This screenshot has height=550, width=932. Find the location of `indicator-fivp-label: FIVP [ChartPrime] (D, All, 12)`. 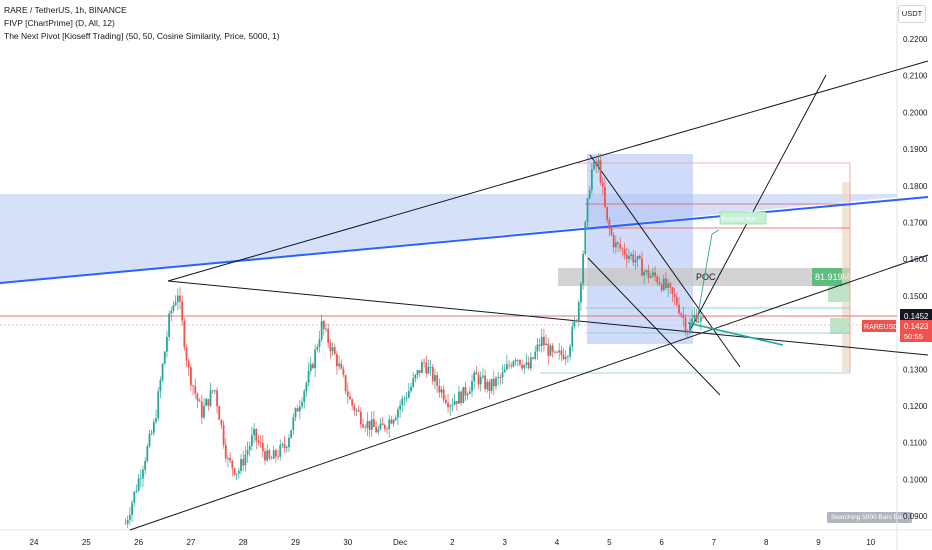

indicator-fivp-label: FIVP [ChartPrime] (D, All, 12) is located at coordinates (59, 23).